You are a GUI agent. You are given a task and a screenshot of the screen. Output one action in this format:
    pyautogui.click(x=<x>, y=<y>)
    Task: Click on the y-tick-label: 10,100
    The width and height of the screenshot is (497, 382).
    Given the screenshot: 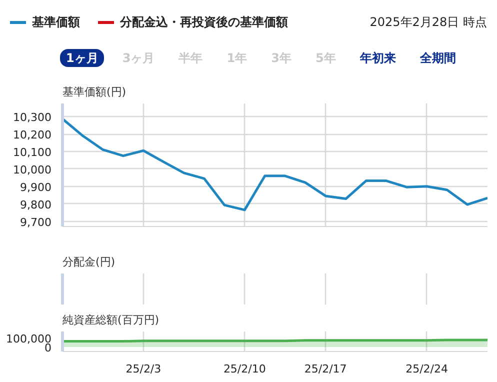 What is the action you would take?
    pyautogui.click(x=32, y=152)
    